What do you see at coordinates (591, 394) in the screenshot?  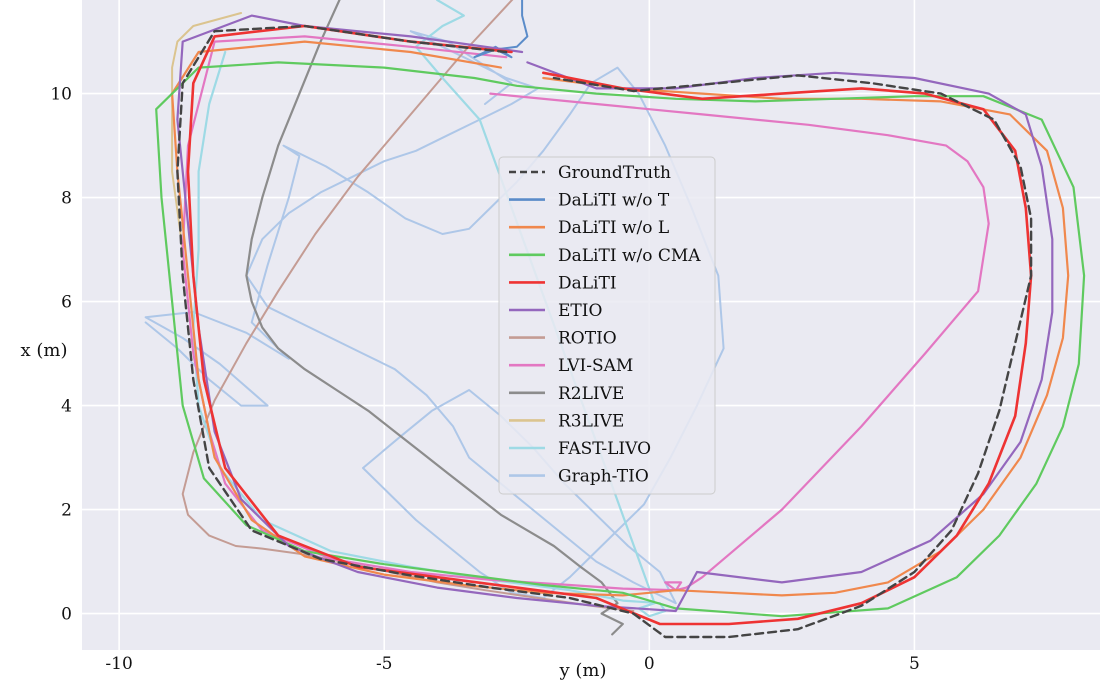 I see `legend-entry-label: R2LIVE` at bounding box center [591, 394].